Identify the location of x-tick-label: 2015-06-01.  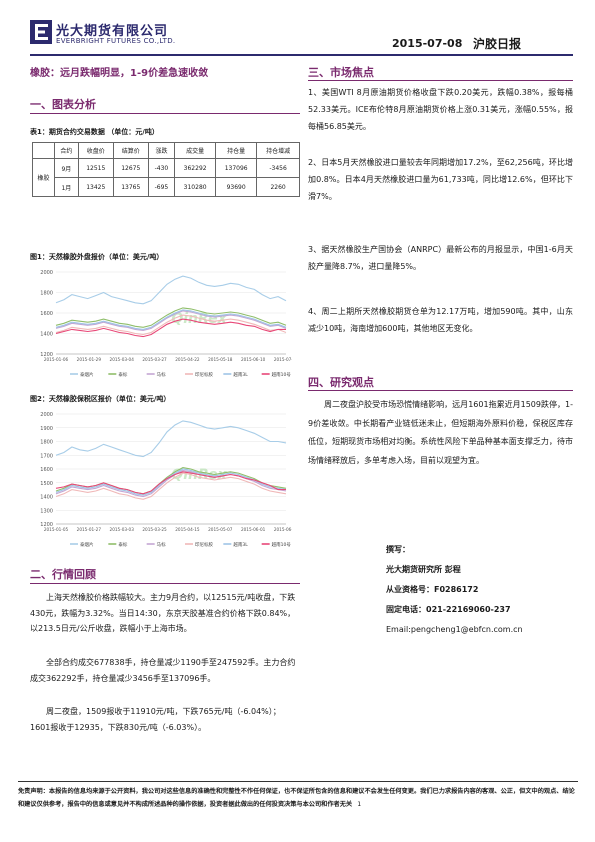
(253, 529).